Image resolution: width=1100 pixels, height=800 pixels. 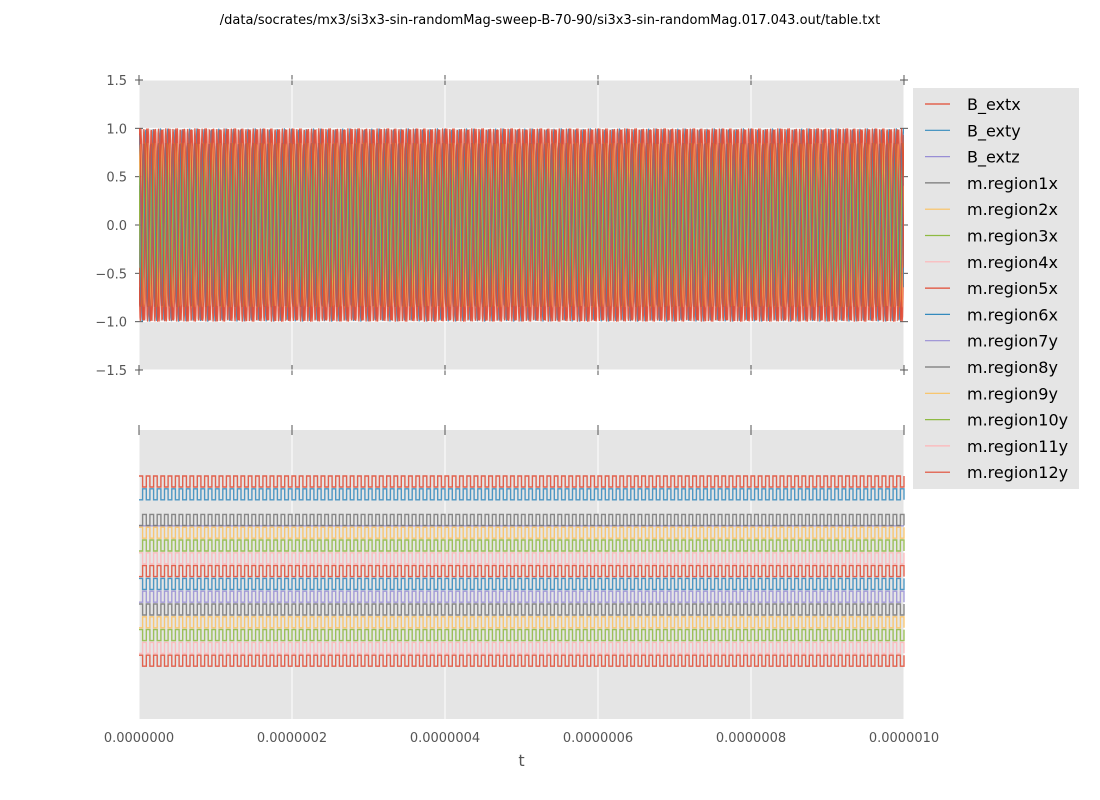 I want to click on y-tick-label: 1.5, so click(x=116, y=81).